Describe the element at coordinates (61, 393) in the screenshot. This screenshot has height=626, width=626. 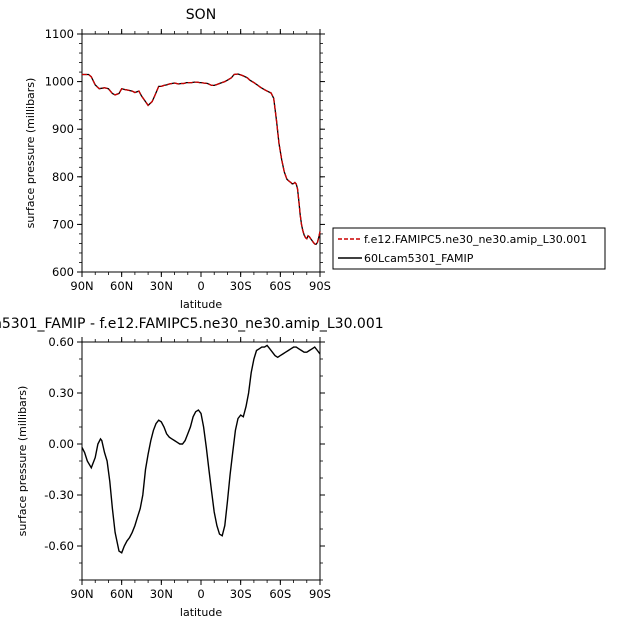
I see `y-tick-label: 0.30` at that location.